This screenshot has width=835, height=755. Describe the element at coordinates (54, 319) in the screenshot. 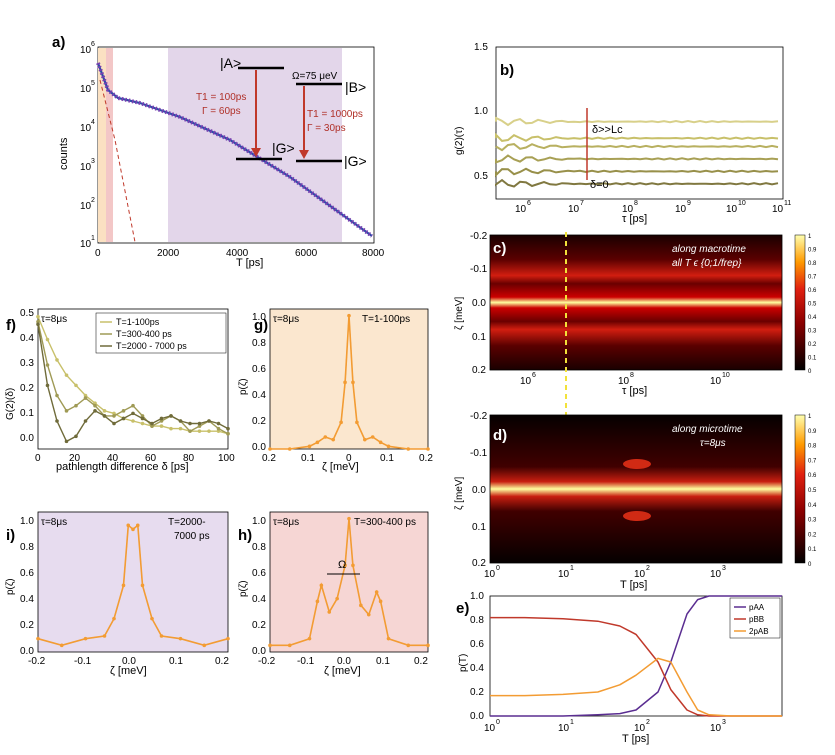

I see `panel-f-tau: τ=8μs` at that location.